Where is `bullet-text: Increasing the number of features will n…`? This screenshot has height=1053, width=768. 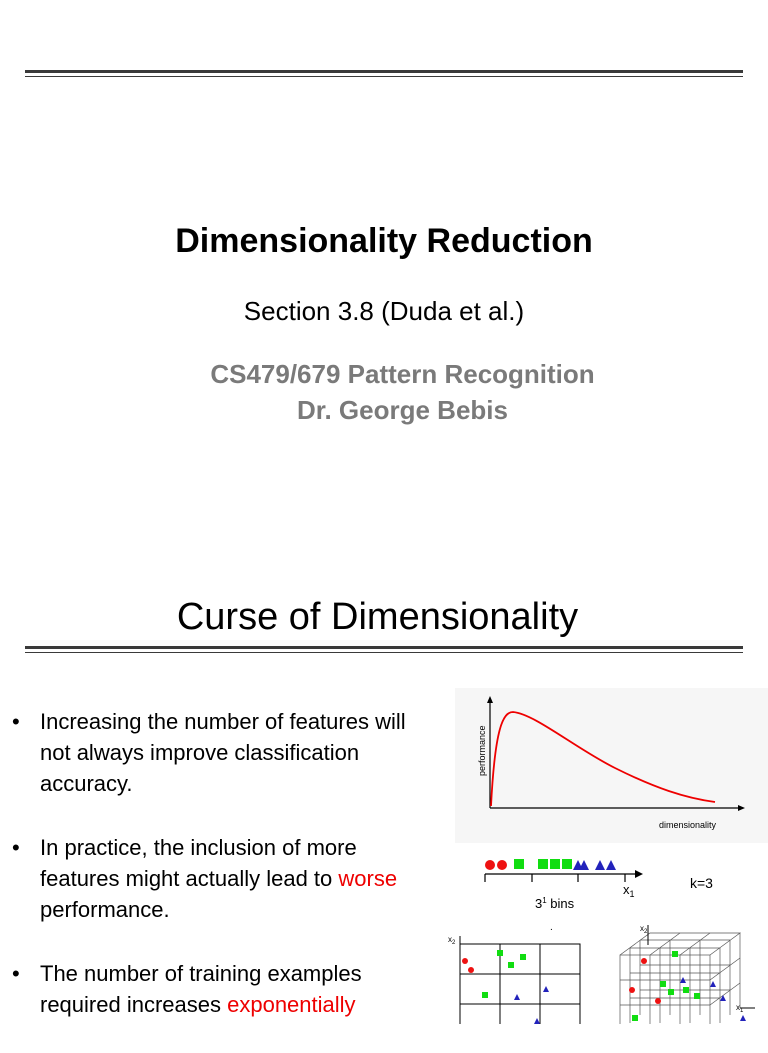
bullet-text: Increasing the number of features will n… is located at coordinates (223, 752).